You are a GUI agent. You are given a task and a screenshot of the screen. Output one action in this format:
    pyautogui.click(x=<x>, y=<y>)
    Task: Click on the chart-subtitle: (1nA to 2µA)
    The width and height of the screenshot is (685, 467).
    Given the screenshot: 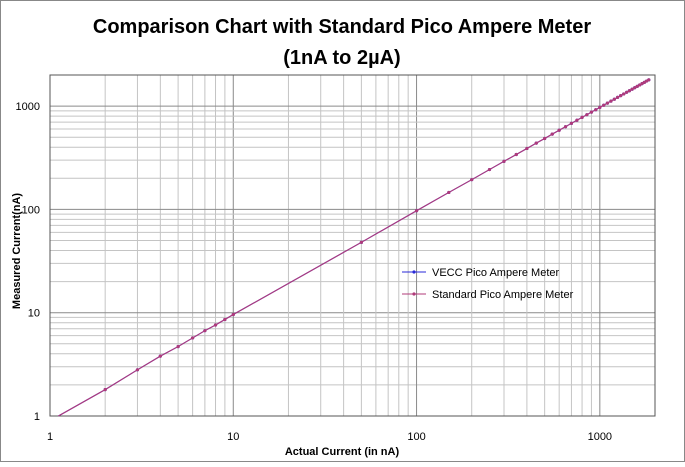 What is the action you would take?
    pyautogui.click(x=341, y=58)
    